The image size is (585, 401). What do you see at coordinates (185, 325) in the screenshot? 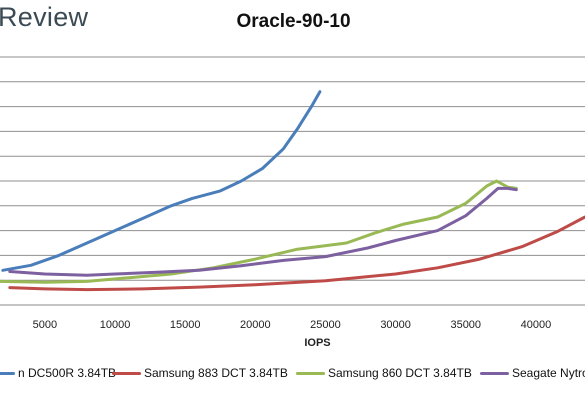
I see `x-tick-label: 15000` at bounding box center [185, 325].